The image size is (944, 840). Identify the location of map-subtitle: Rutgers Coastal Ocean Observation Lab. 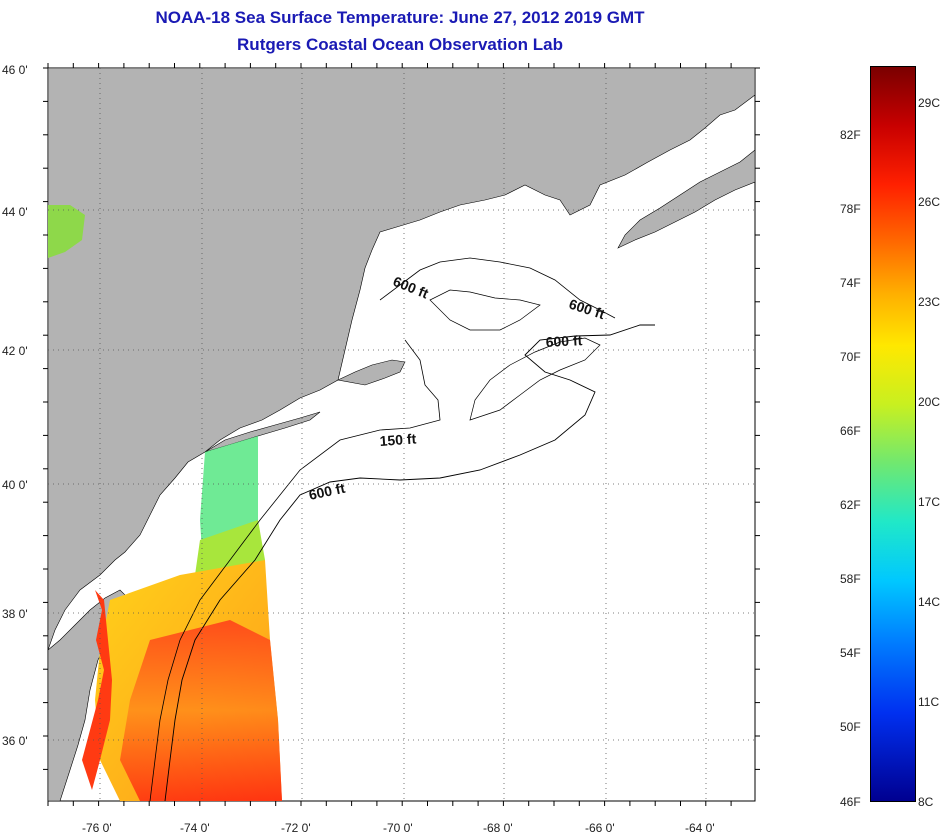
(400, 44).